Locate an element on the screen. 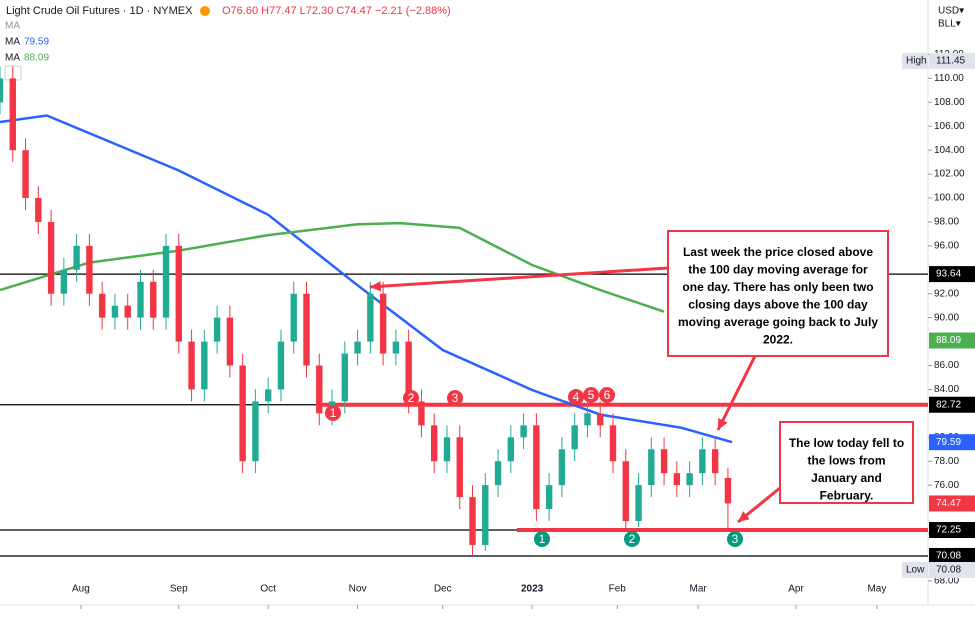  marker-label: 1 is located at coordinates (333, 413).